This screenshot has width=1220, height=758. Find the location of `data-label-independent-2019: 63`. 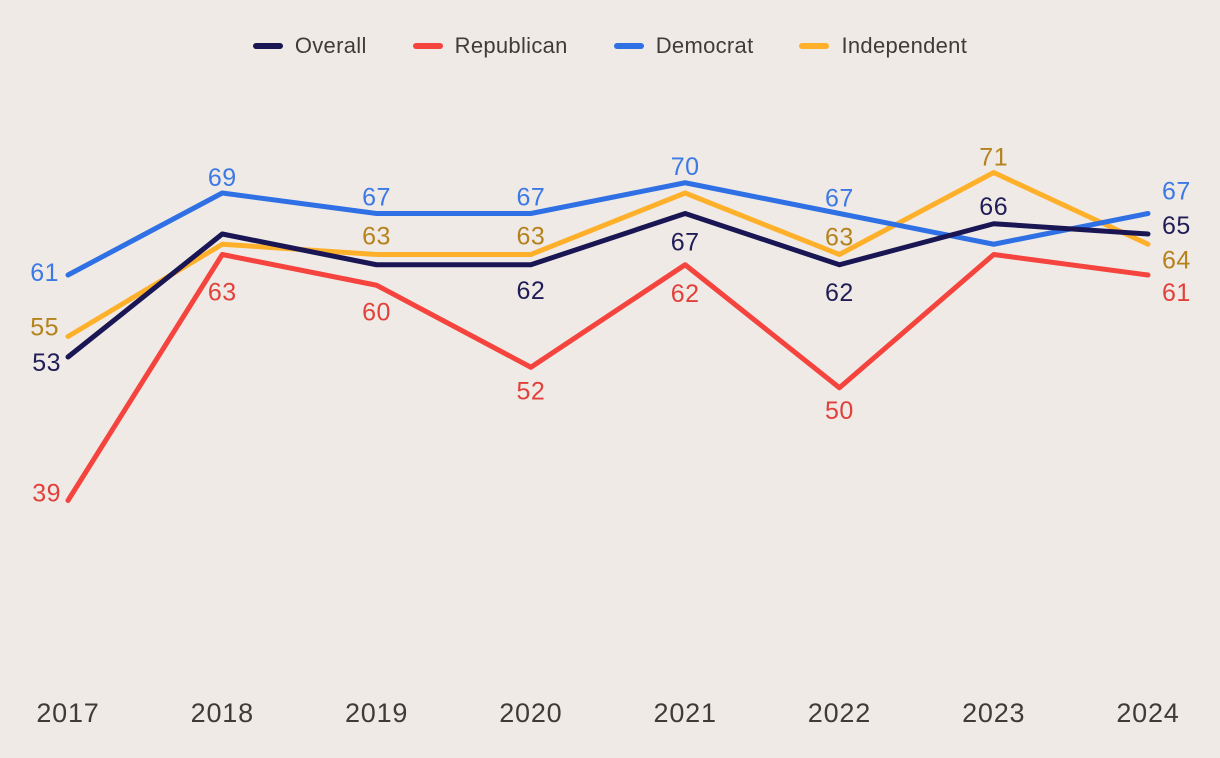

data-label-independent-2019: 63 is located at coordinates (376, 237).